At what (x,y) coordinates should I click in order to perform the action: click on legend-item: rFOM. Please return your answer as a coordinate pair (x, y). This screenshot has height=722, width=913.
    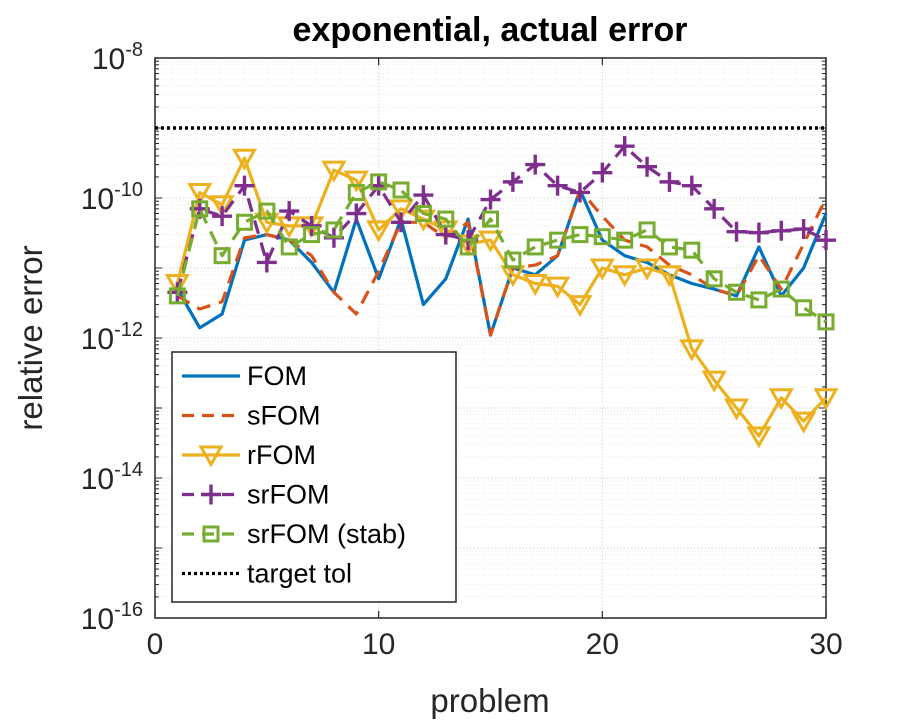
    Looking at the image, I should click on (249, 455).